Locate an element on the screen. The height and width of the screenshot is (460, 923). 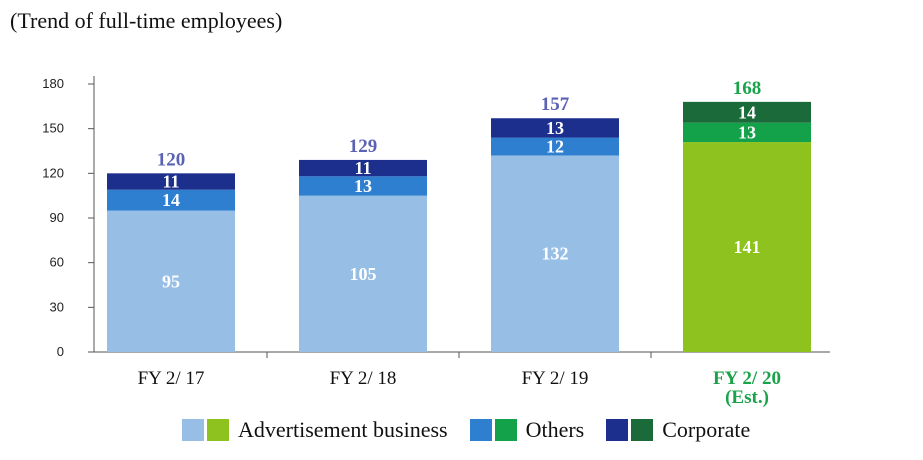
data-label-advertisement: 132 is located at coordinates (555, 254).